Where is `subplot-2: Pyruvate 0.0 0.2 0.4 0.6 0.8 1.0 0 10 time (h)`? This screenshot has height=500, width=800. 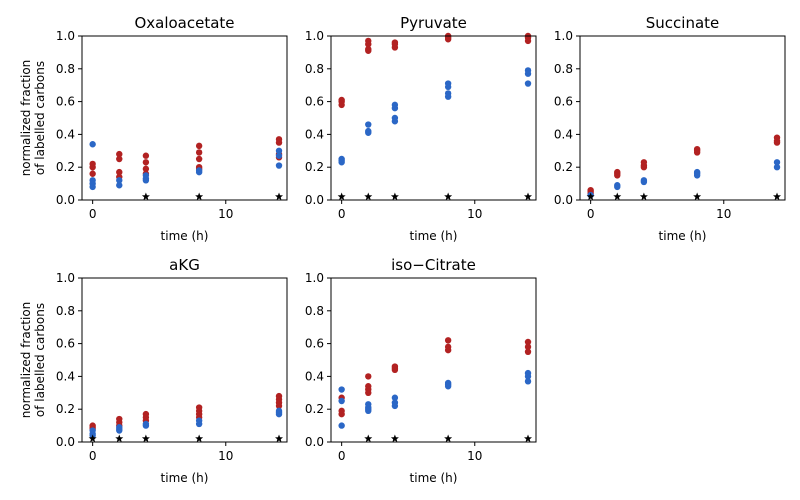
subplot-2: Pyruvate 0.0 0.2 0.4 0.6 0.8 1.0 0 10 time (h) is located at coordinates (421, 128).